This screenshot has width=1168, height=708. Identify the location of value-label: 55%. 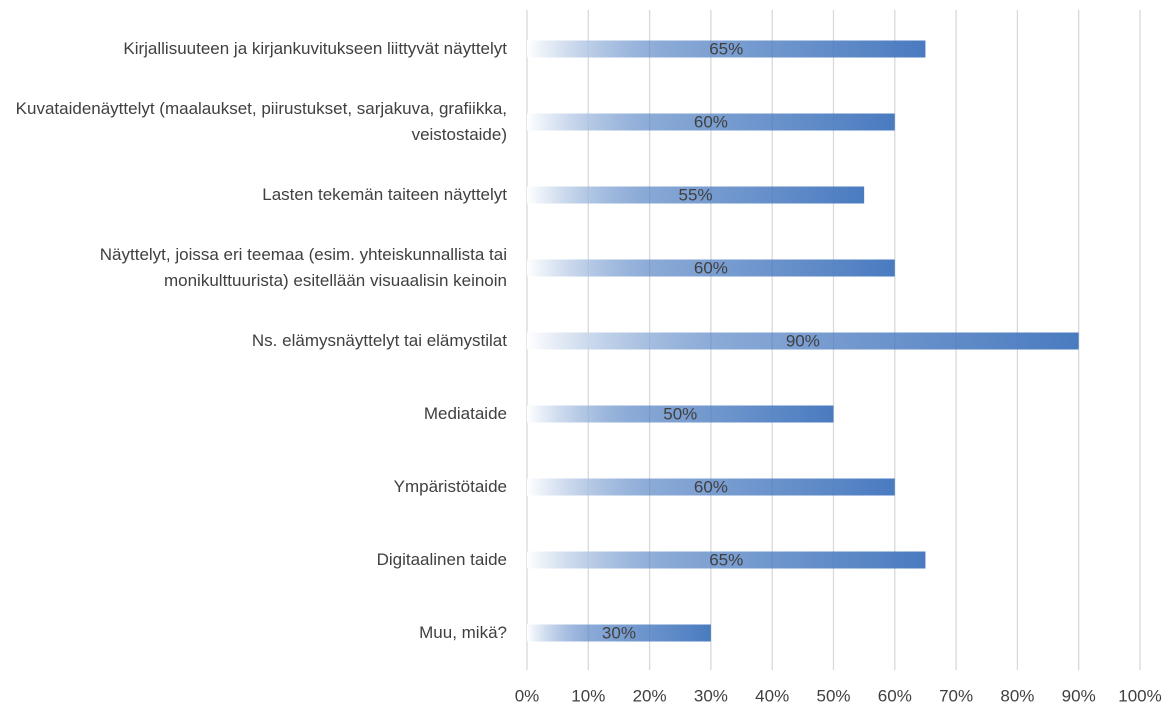
(696, 194).